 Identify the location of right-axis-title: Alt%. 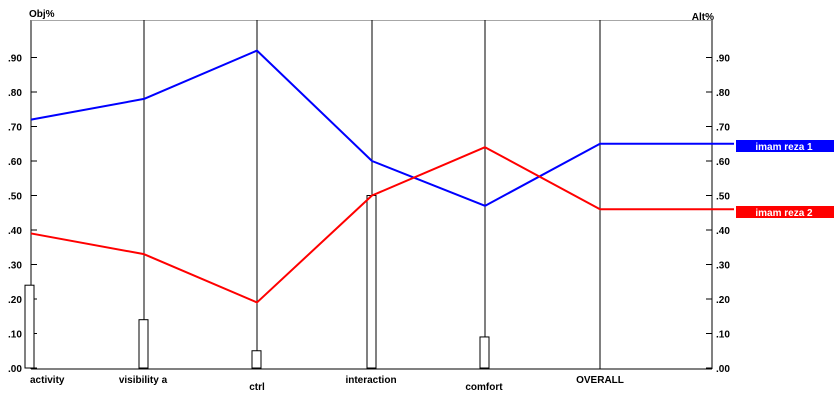
(703, 17).